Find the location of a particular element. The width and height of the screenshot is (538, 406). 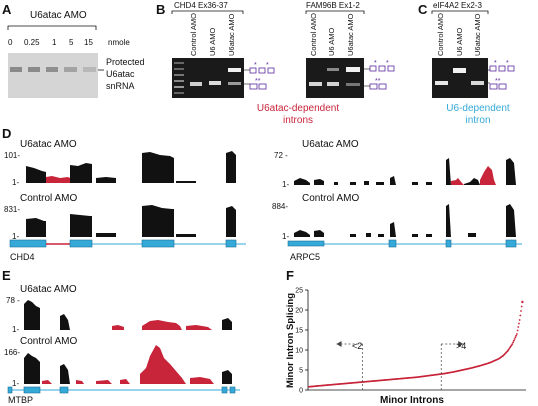

panel-c-caption: U6-dependent intron is located at coordinates (478, 115).